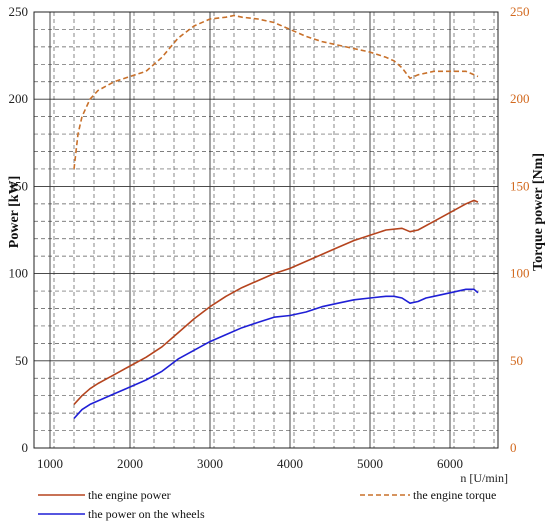 Image resolution: width=550 pixels, height=527 pixels. I want to click on x-tick-label: 2000, so click(130, 463).